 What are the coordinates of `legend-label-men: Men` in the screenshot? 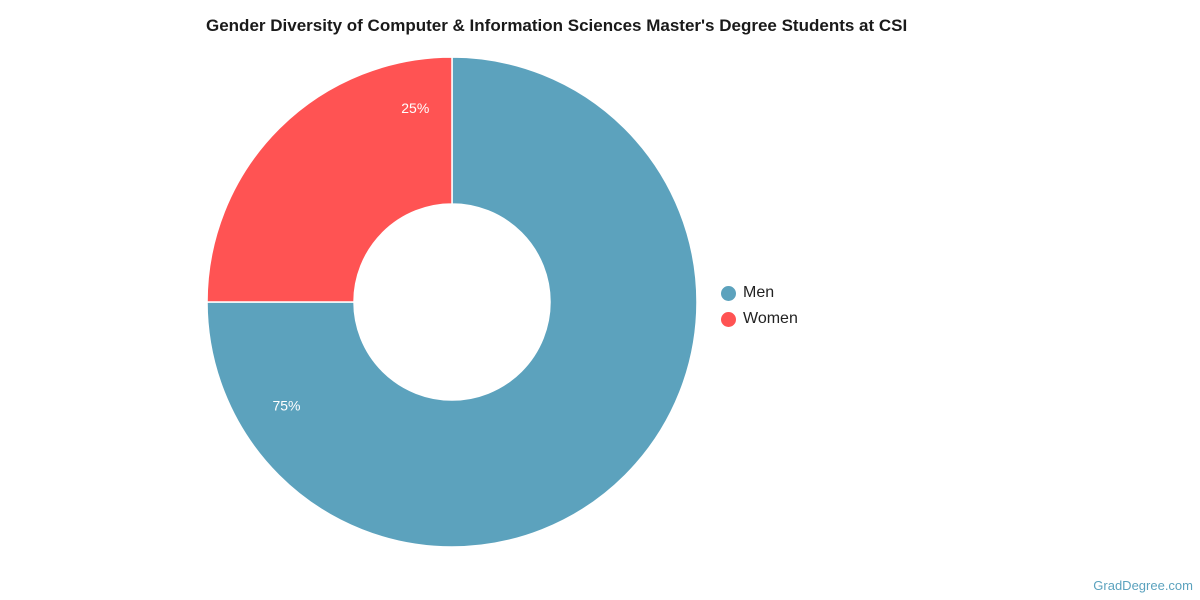 It's located at (759, 292).